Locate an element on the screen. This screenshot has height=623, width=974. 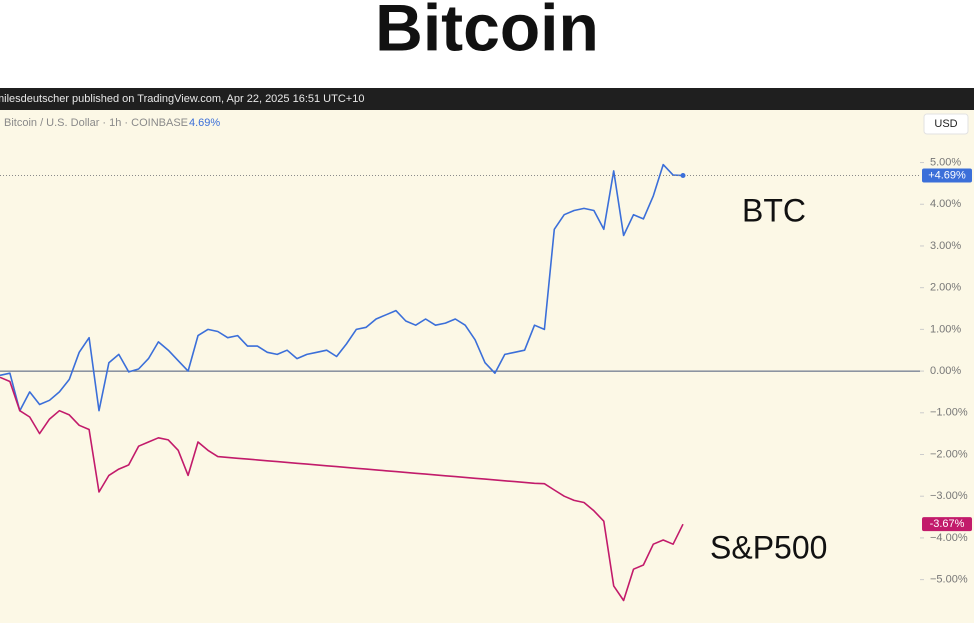
y-tick-label: 5.00% is located at coordinates (945, 162).